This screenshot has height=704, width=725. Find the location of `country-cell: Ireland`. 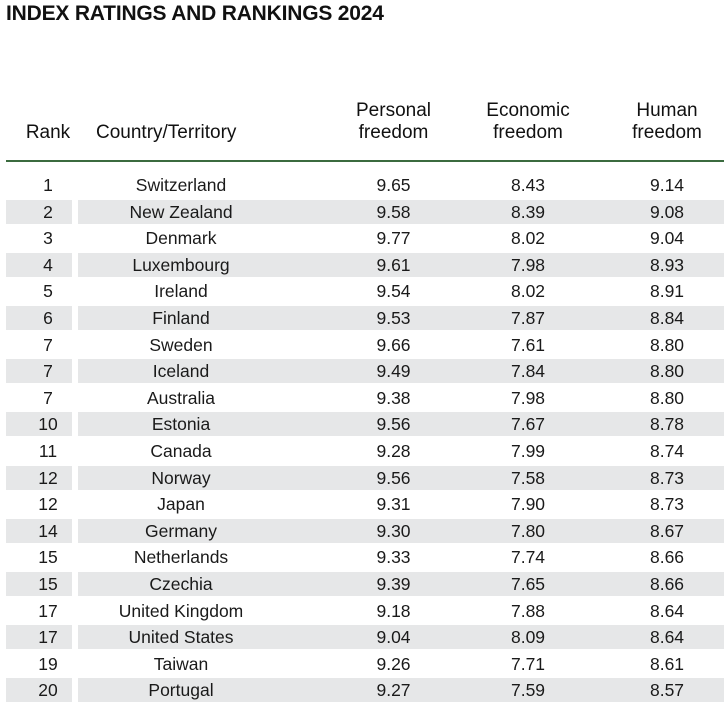

country-cell: Ireland is located at coordinates (181, 291).